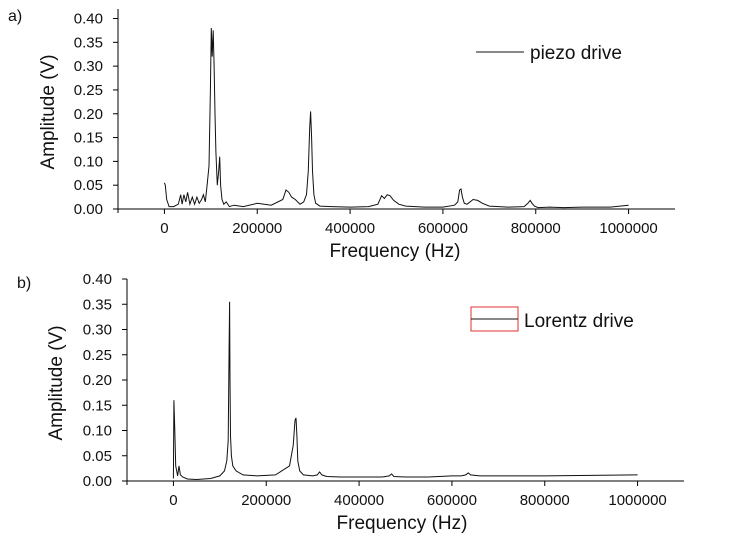  What do you see at coordinates (97, 431) in the screenshot?
I see `panel-b-y-tick-label: 0.10` at bounding box center [97, 431].